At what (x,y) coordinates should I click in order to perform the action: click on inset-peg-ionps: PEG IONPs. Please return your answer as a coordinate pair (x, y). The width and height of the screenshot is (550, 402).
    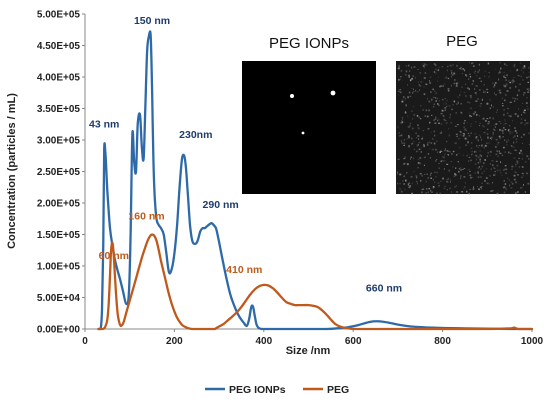
    Looking at the image, I should click on (309, 114).